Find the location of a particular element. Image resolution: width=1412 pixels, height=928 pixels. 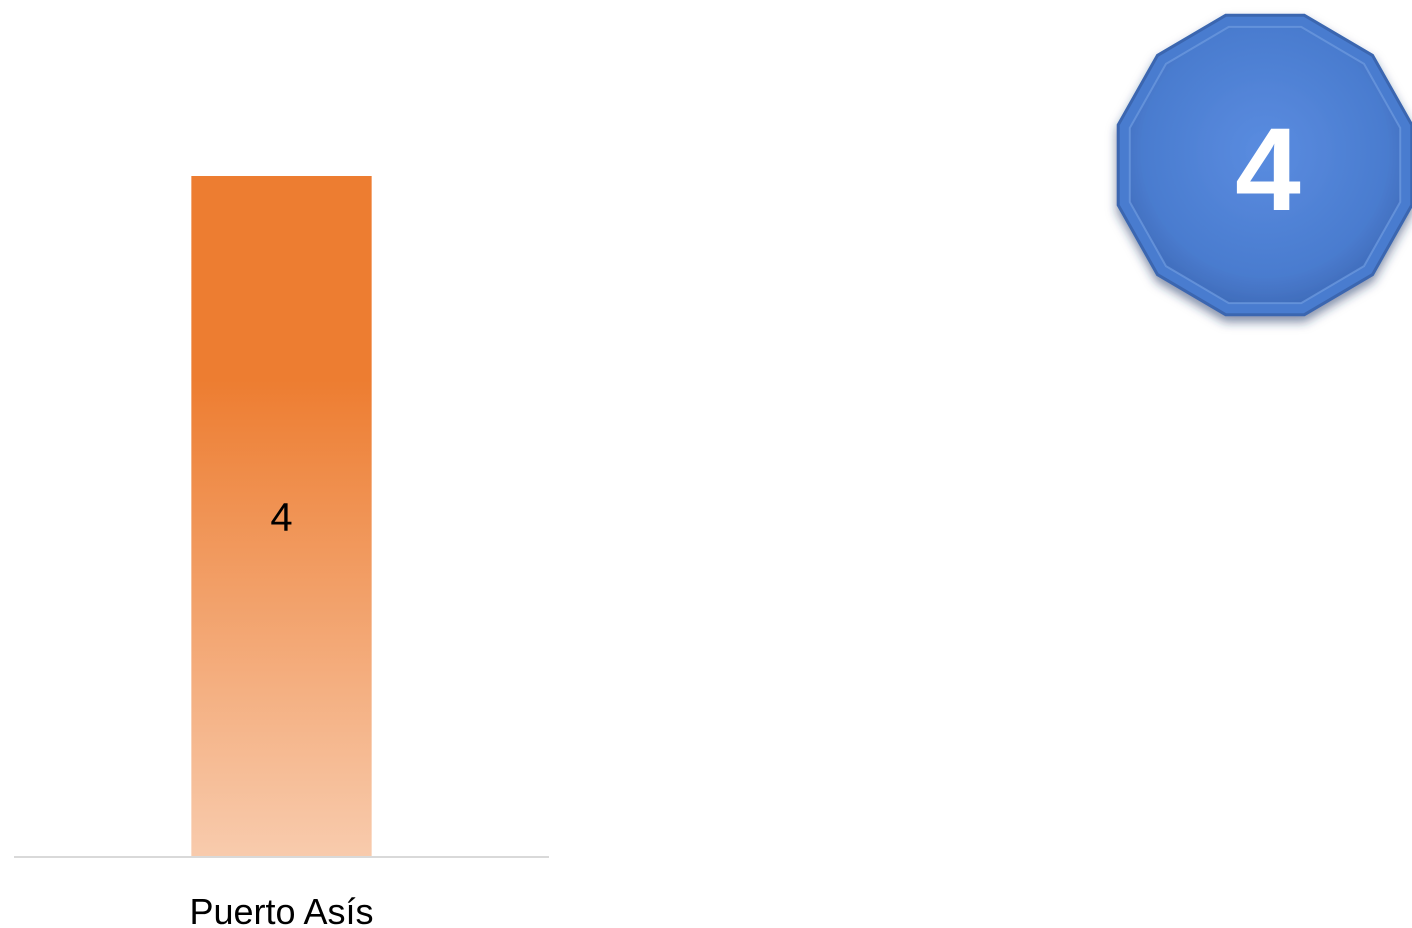

badge-dodecagon-inner is located at coordinates (1265, 165).